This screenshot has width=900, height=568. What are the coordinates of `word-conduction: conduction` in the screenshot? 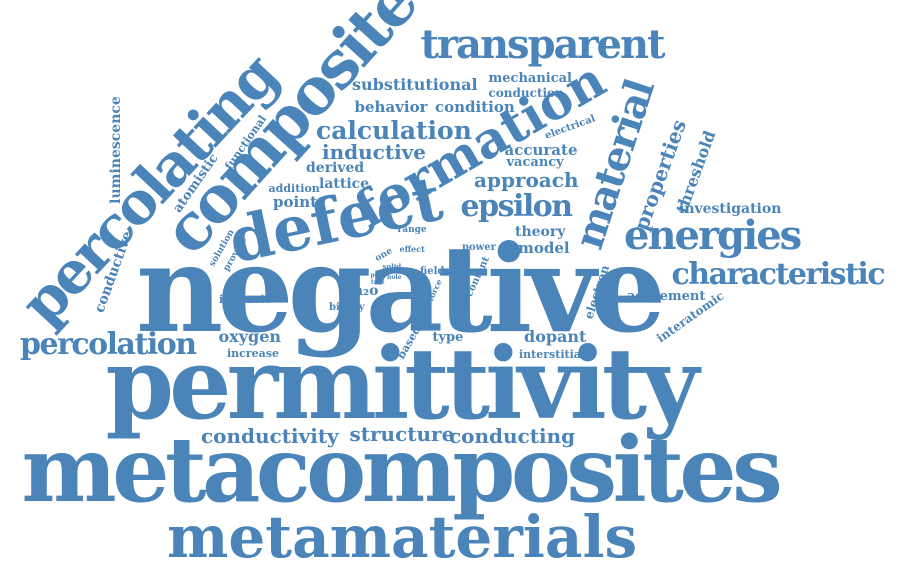 It's located at (526, 93).